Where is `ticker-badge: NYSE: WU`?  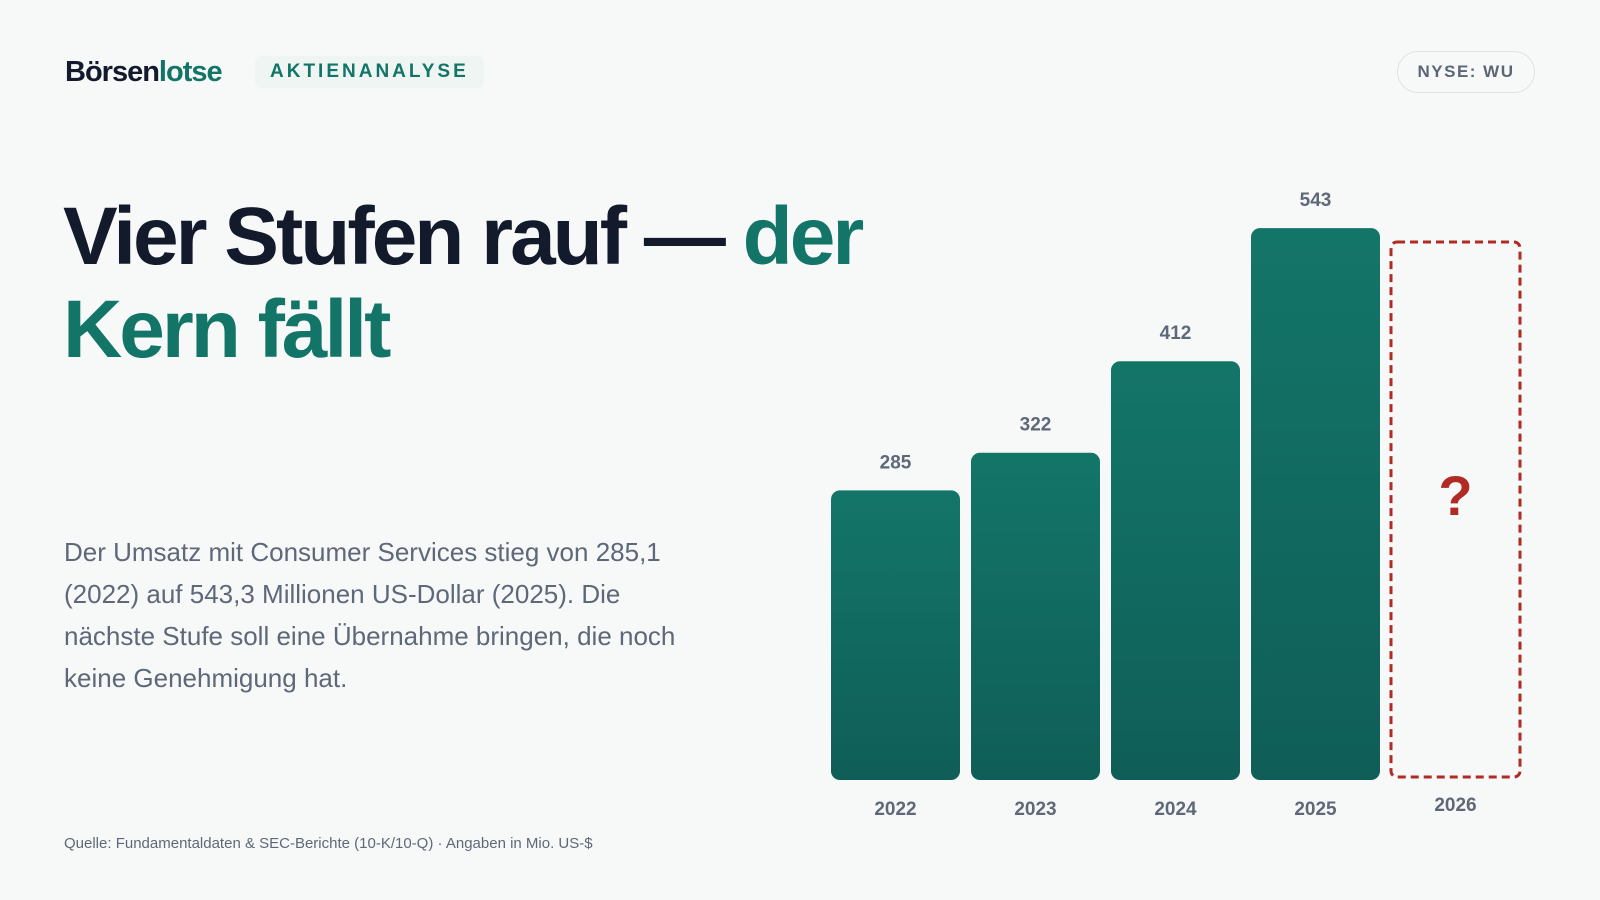 ticker-badge: NYSE: WU is located at coordinates (1466, 72).